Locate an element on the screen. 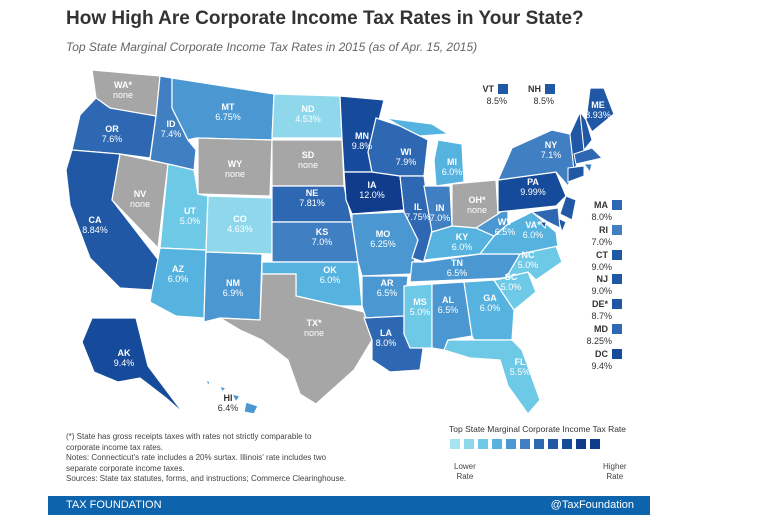 This screenshot has height=519, width=780. state-value-wy: none is located at coordinates (235, 174).